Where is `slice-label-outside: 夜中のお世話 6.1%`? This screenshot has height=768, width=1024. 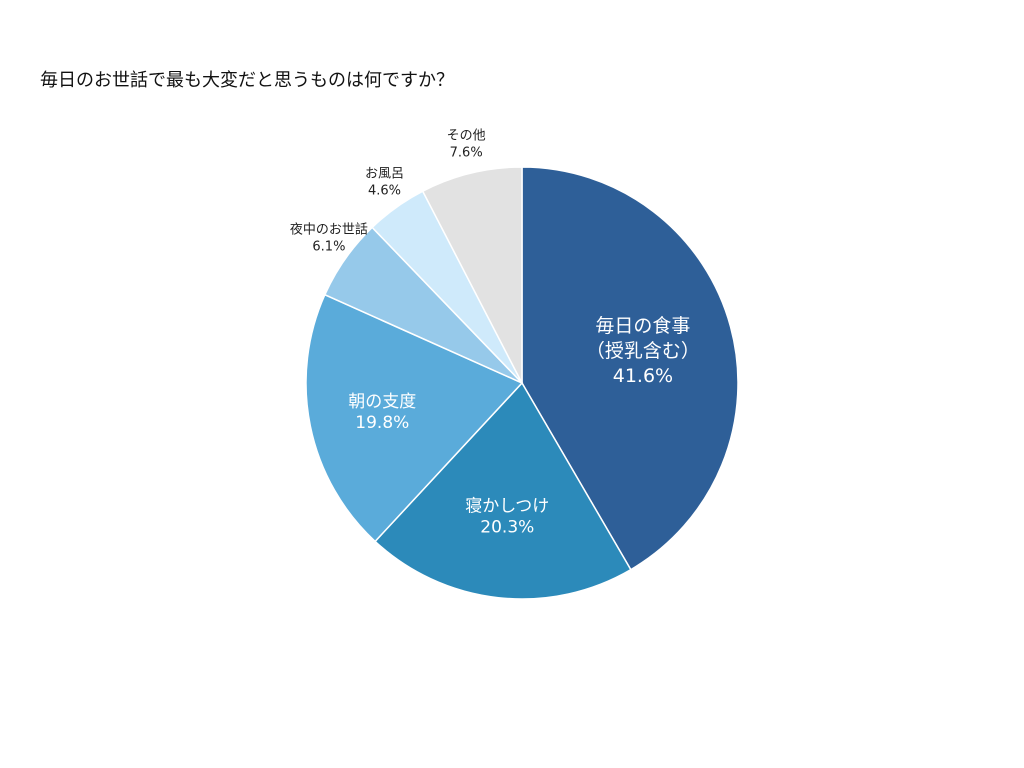 slice-label-outside: 夜中のお世話 6.1% is located at coordinates (329, 237).